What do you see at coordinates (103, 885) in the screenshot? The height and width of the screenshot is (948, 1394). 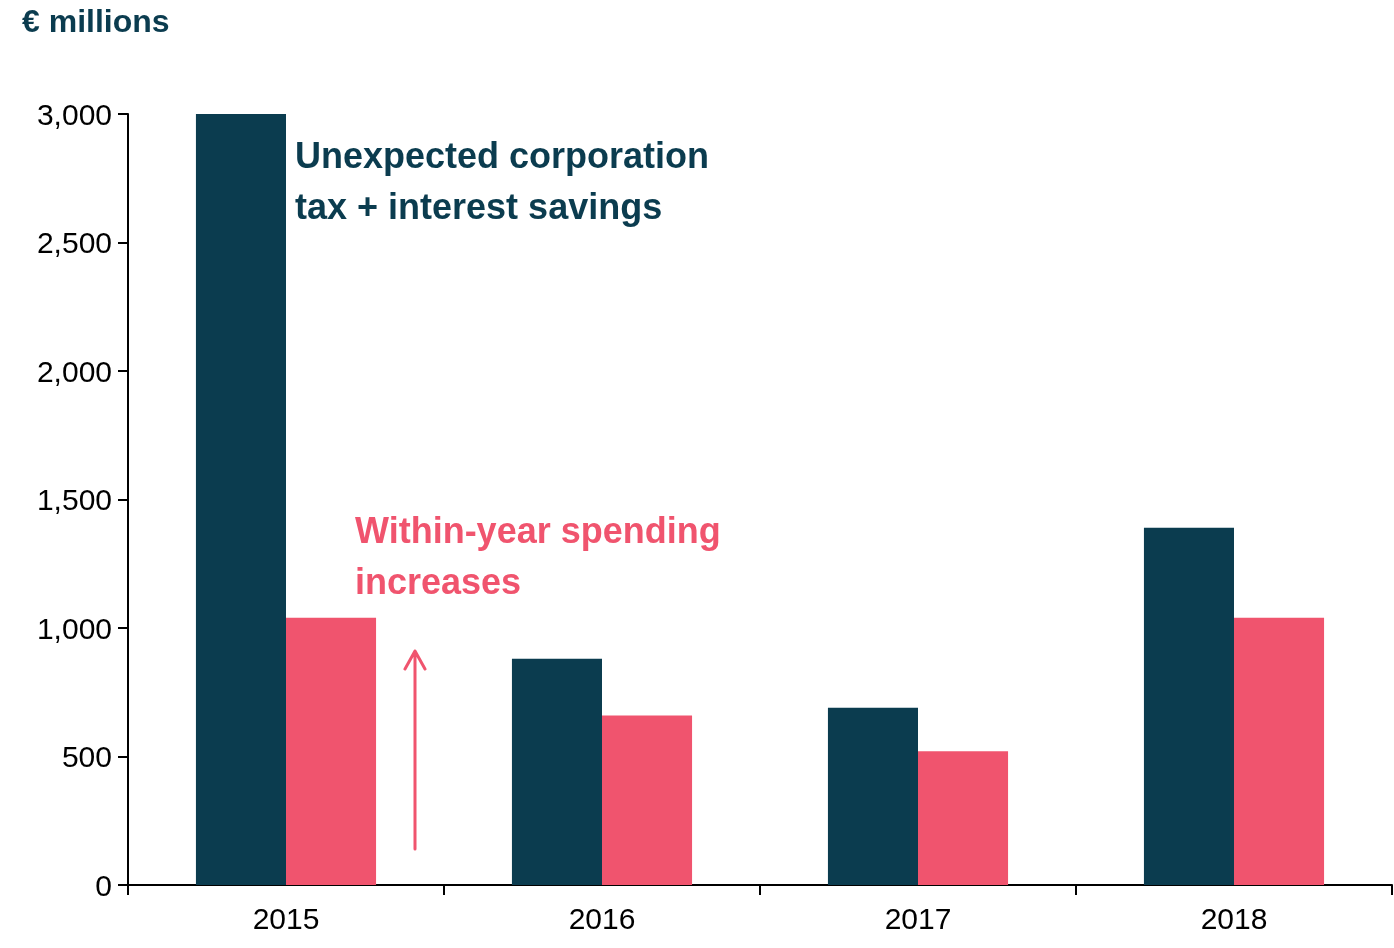 I see `y-tick-label: 0` at bounding box center [103, 885].